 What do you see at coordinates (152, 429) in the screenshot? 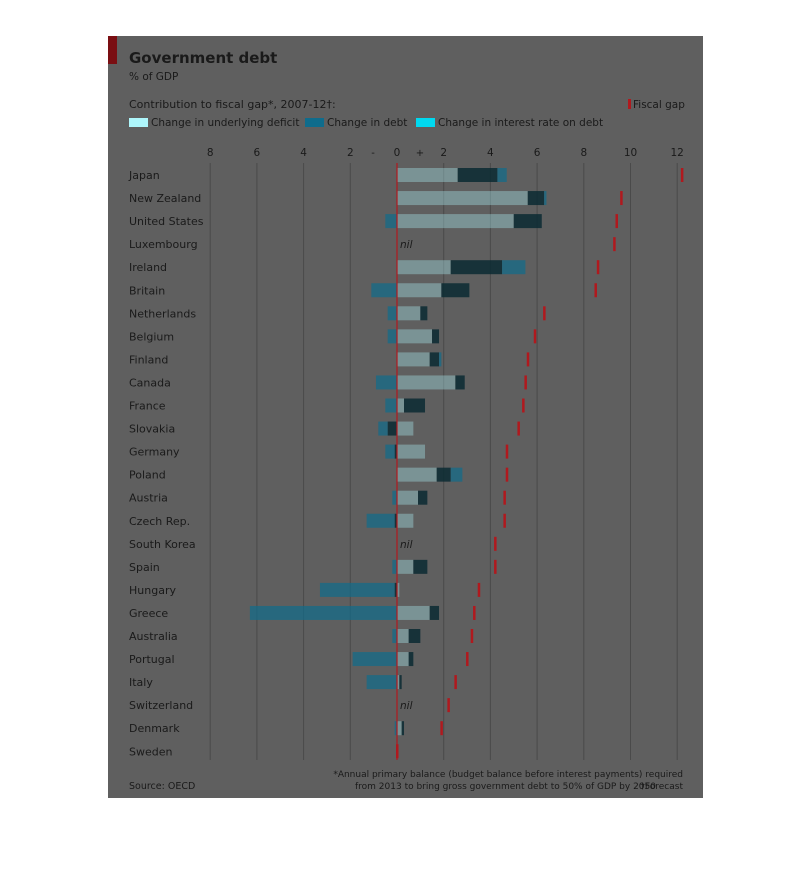
I see `country-label: Slovakia` at bounding box center [152, 429].